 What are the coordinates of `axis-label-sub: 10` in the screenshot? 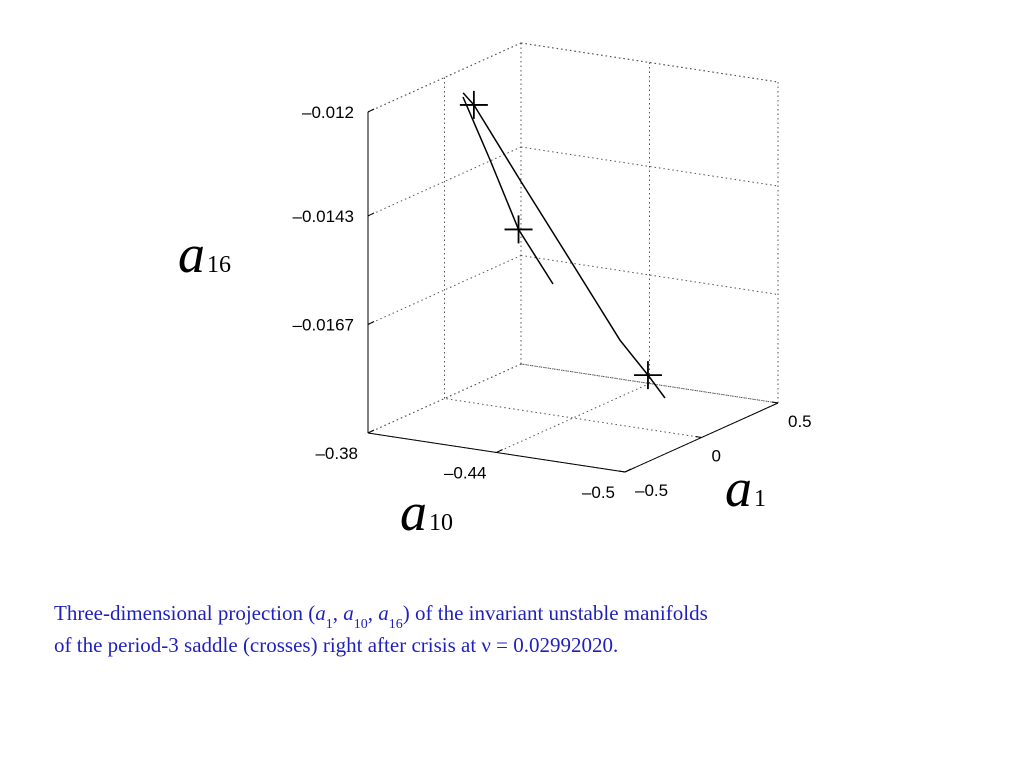 It's located at (441, 523).